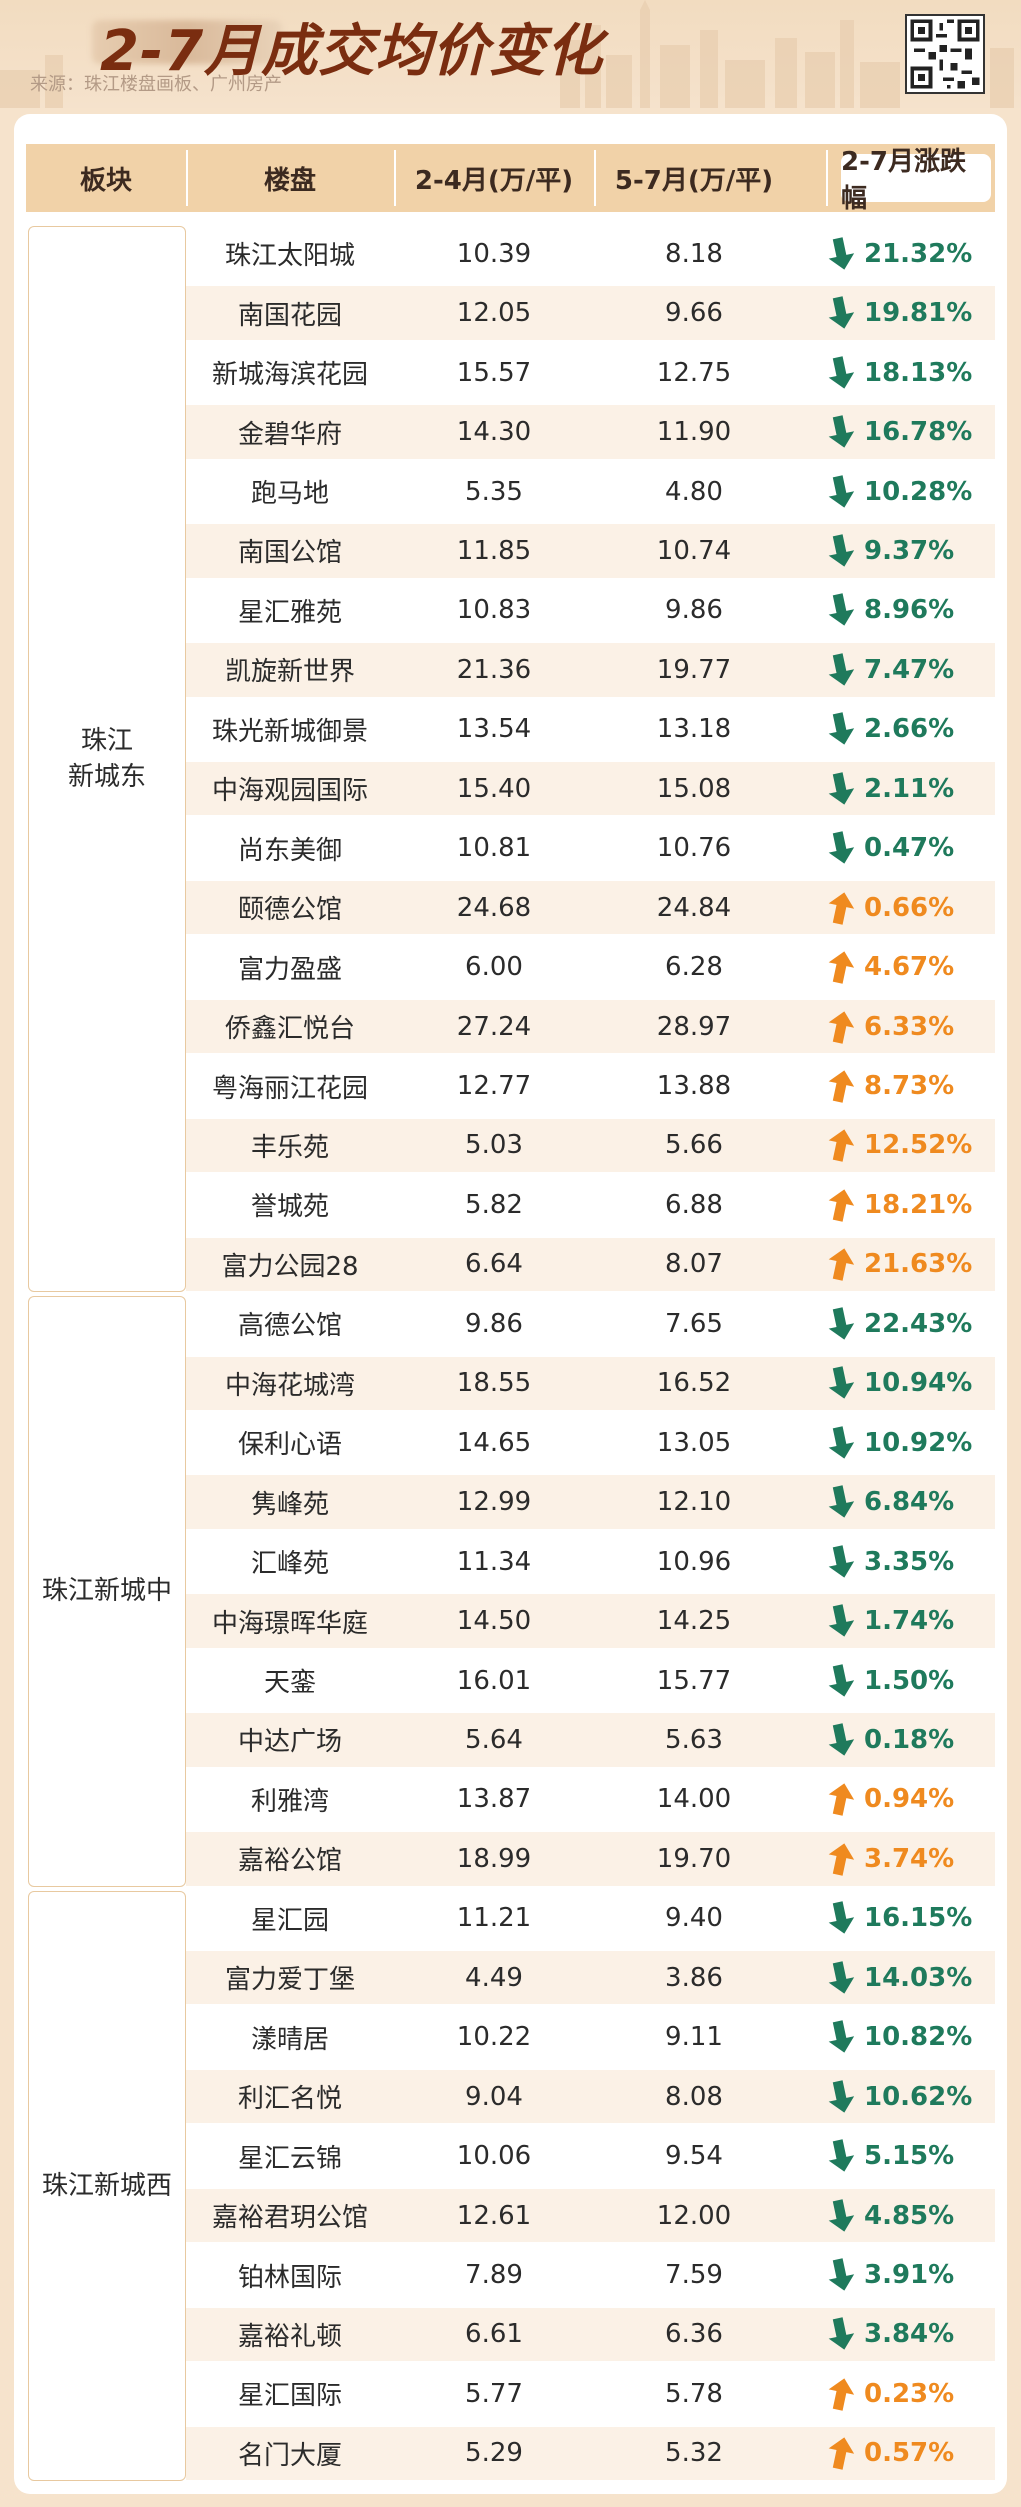 The height and width of the screenshot is (2507, 1021). Describe the element at coordinates (289, 1980) in the screenshot. I see `project-name: 富力爱丁堡` at that location.